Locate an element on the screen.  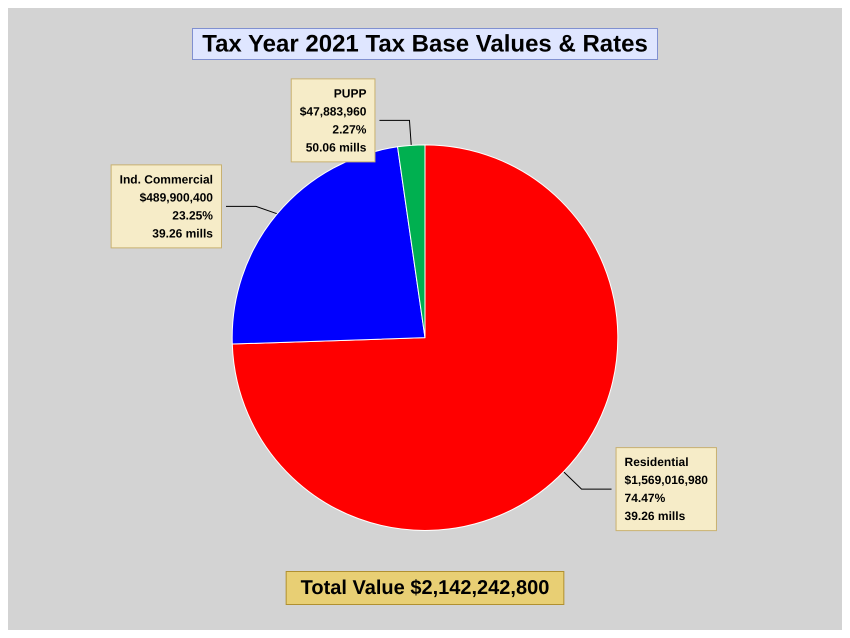
data-label: $47,883,960 2.27% 50.06 mills is located at coordinates (333, 129).